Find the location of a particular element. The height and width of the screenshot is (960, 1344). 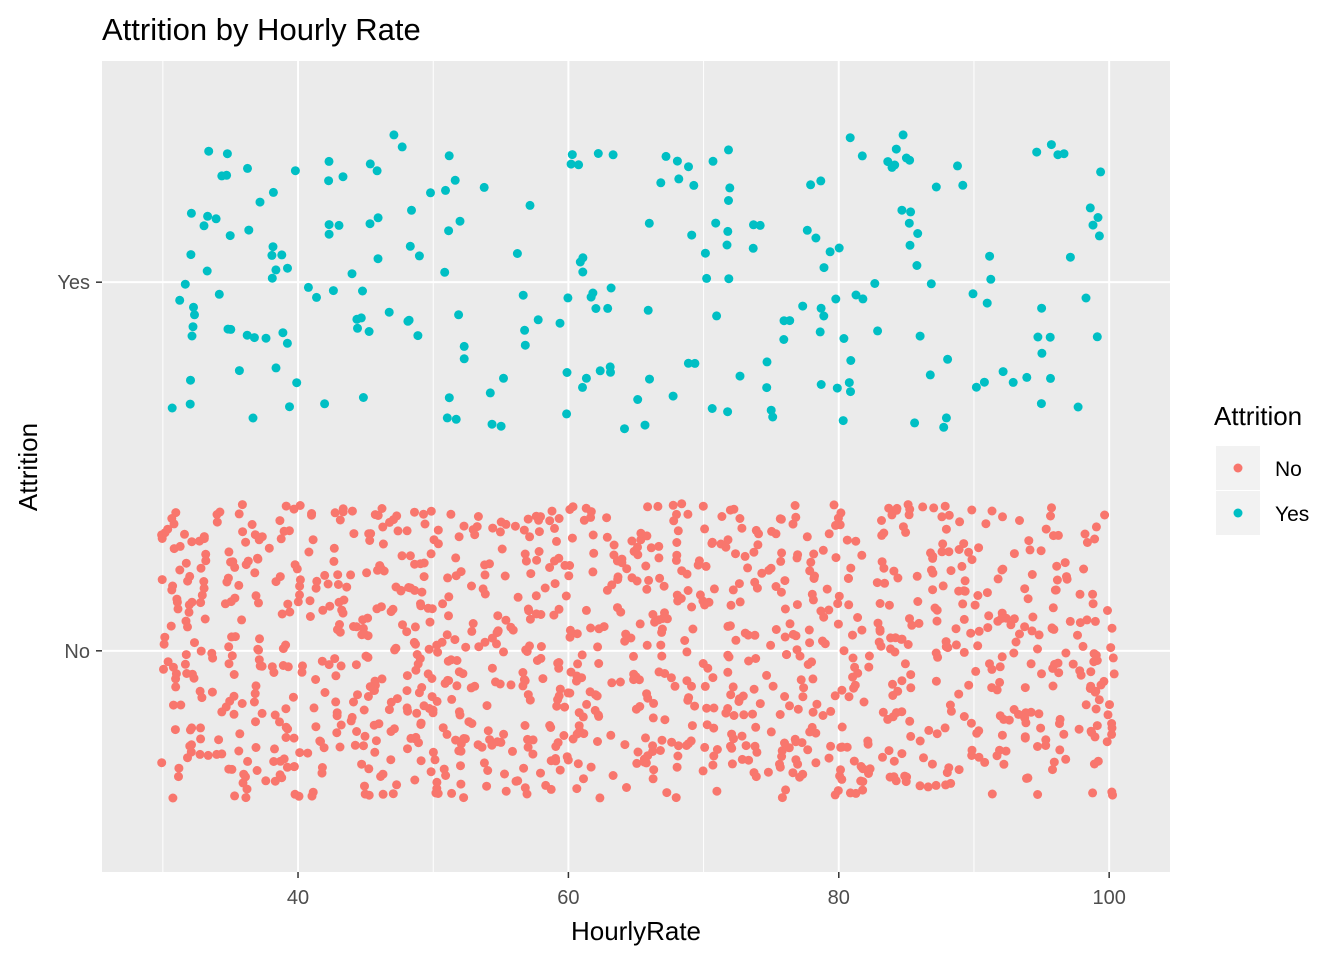

legend: Attrition No Yes is located at coordinates (1261, 468).